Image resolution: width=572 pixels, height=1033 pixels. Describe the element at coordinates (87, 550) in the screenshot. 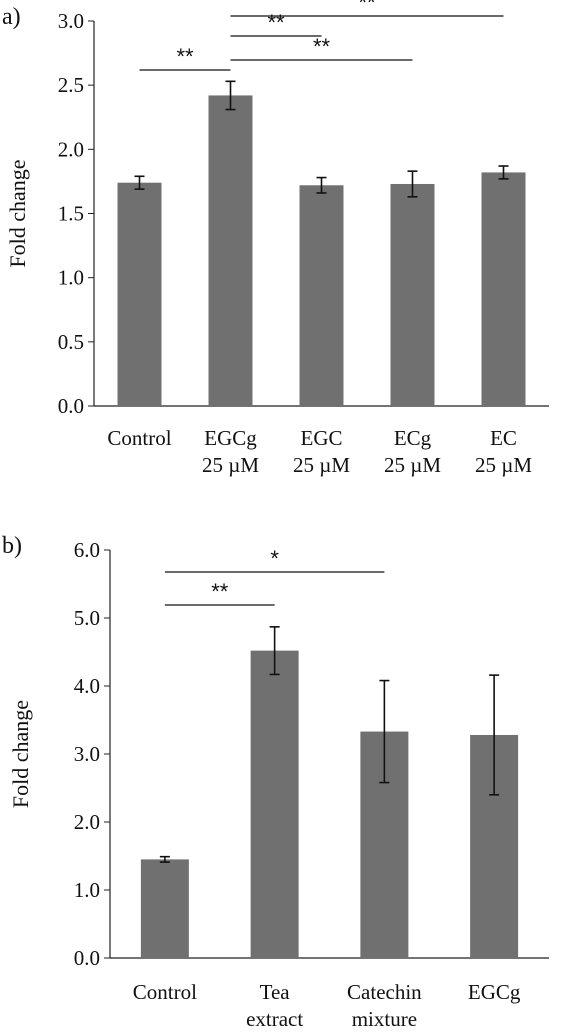

I see `y-tick-label: 6.0` at that location.